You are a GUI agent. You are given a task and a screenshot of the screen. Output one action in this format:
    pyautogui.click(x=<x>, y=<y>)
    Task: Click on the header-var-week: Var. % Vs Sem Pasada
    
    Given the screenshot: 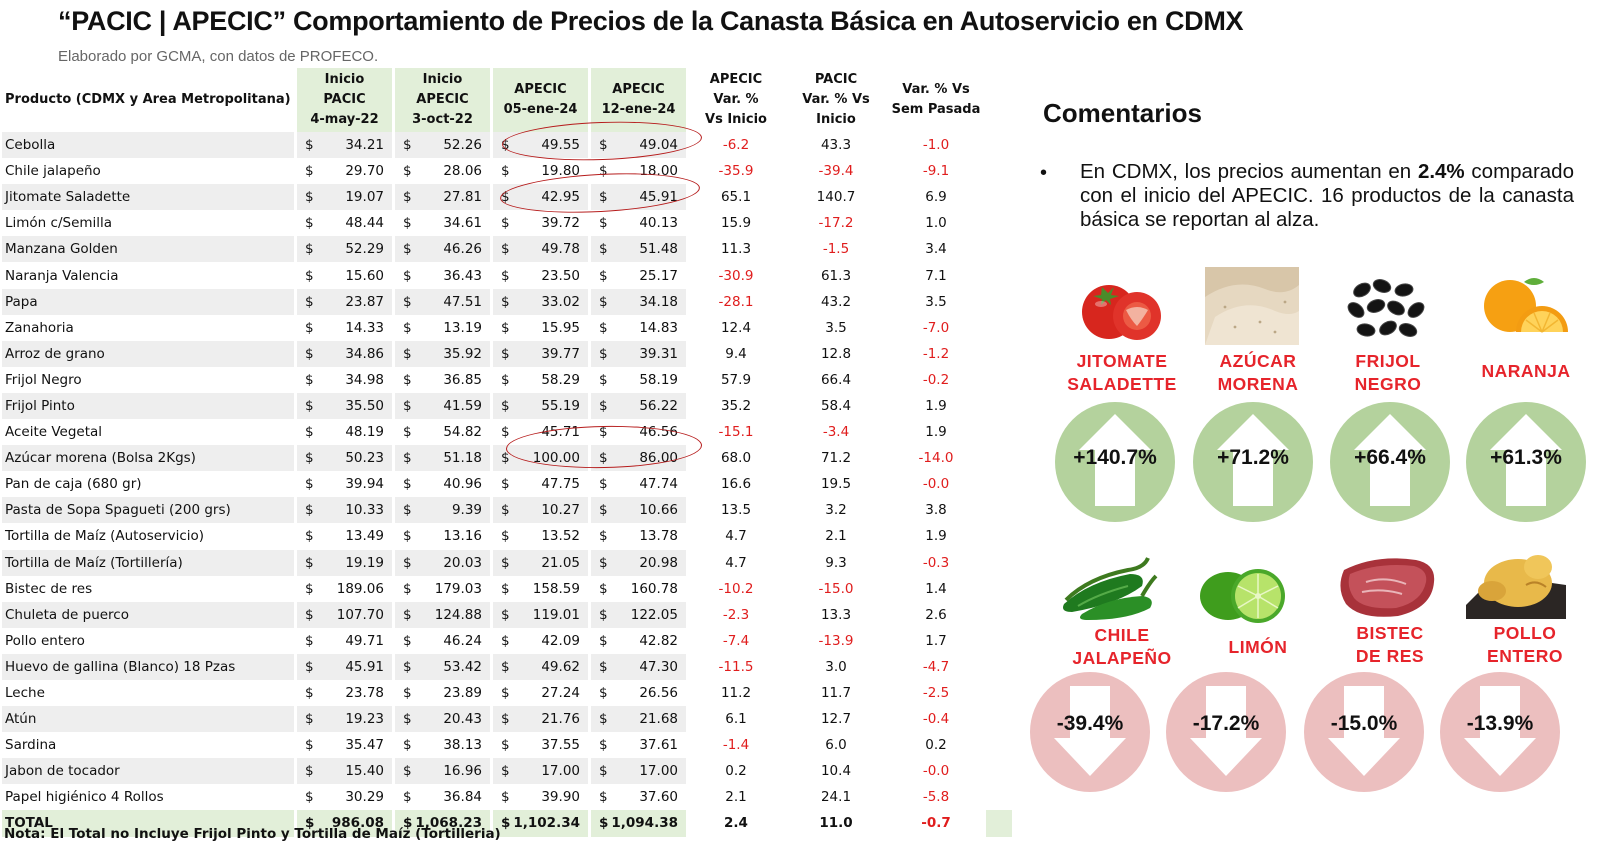 What is the action you would take?
    pyautogui.click(x=936, y=99)
    